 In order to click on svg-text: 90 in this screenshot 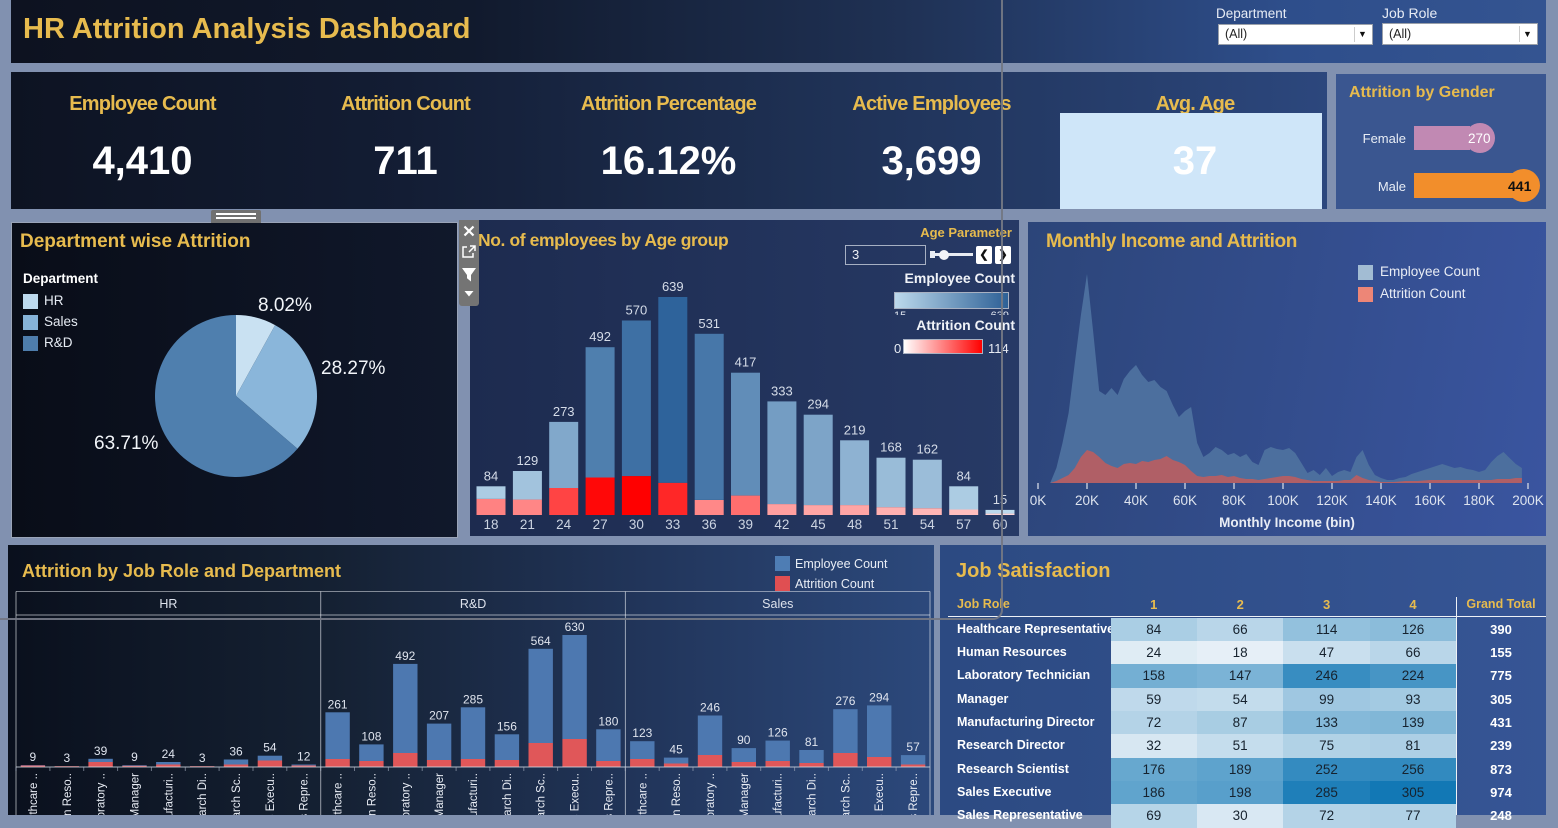, I will do `click(744, 740)`.